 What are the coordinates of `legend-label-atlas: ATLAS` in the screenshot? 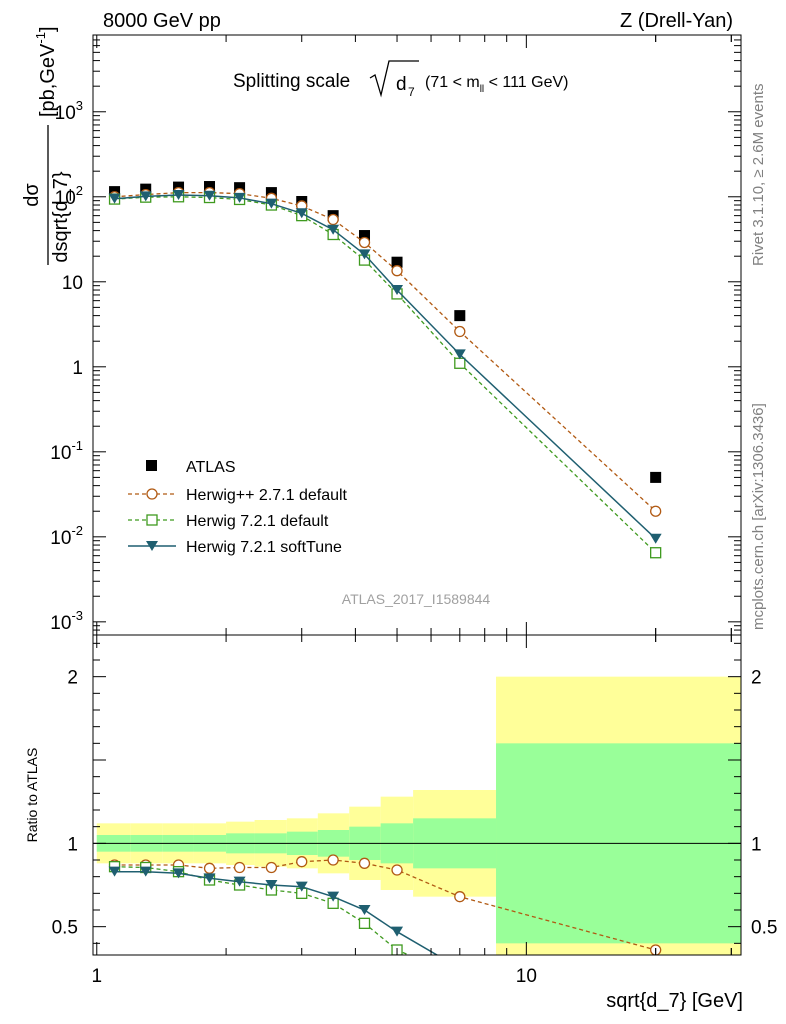 It's located at (211, 467).